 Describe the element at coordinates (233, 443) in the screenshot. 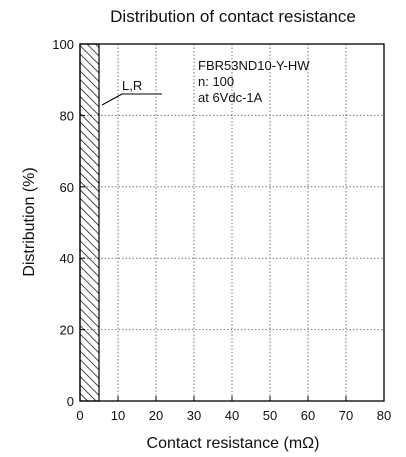

I see `x-axis-label: Contact resistance (mΩ)` at that location.